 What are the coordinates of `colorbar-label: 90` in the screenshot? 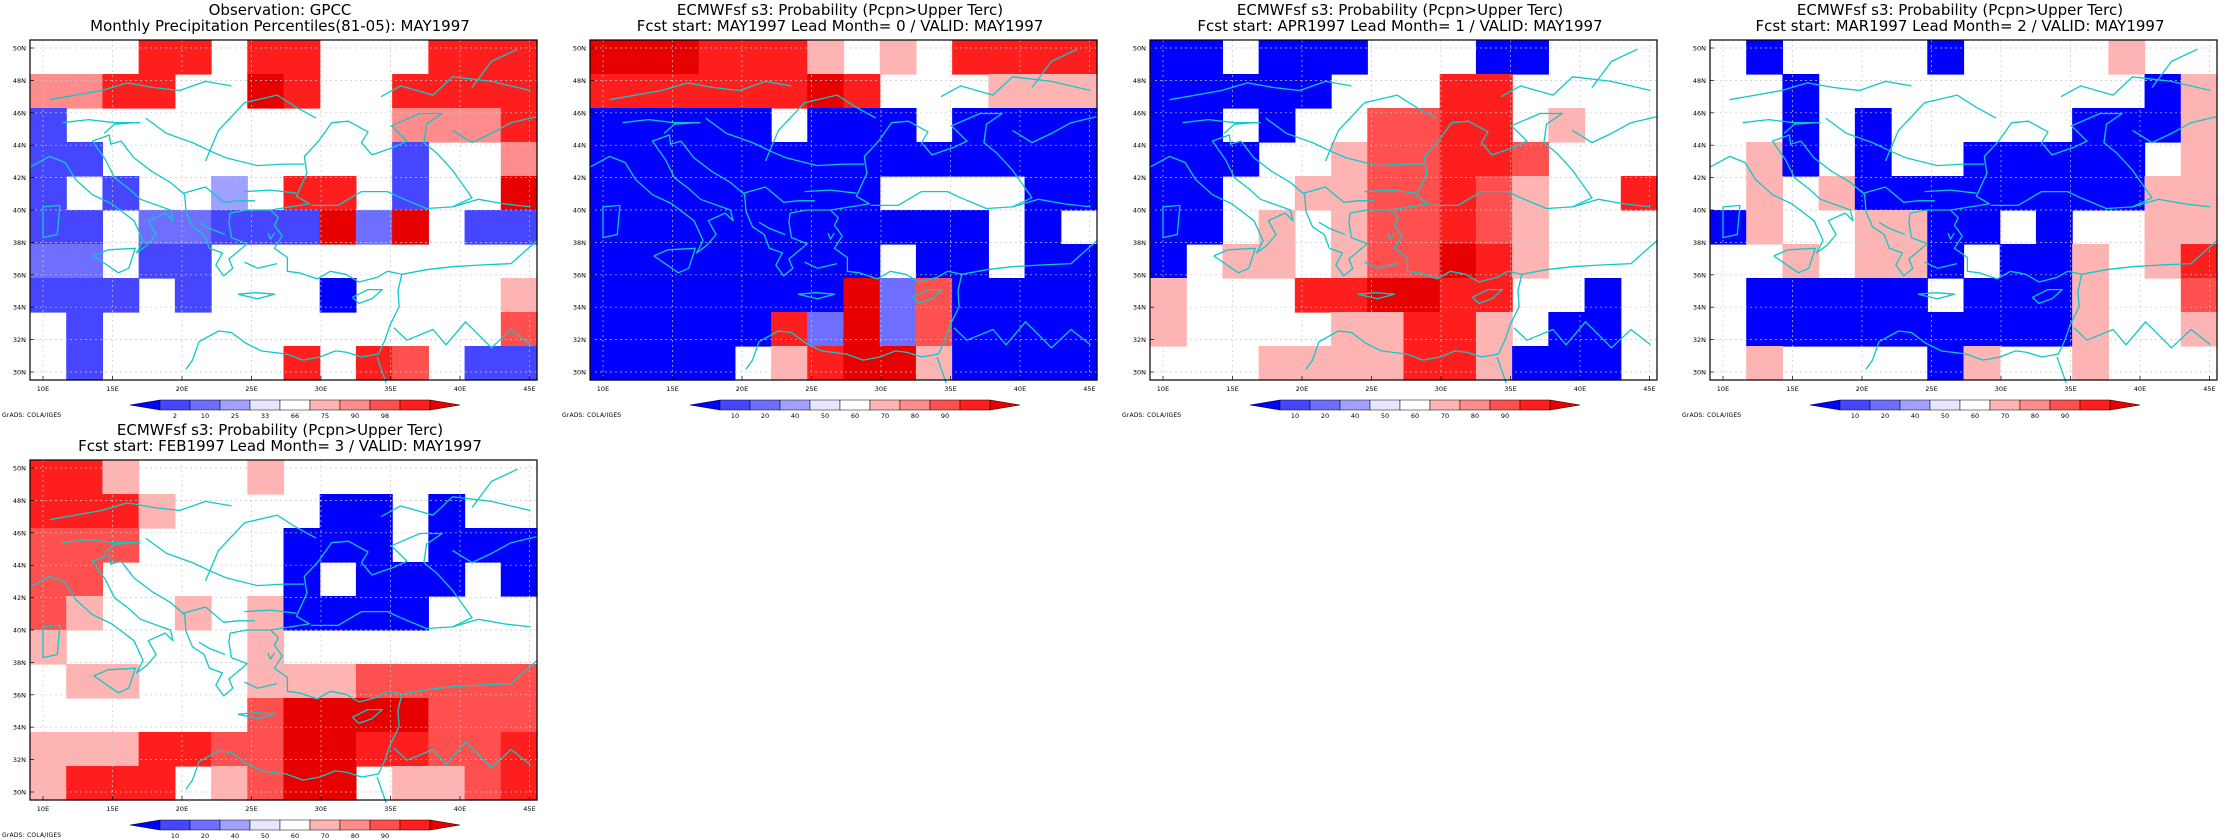 It's located at (2065, 416).